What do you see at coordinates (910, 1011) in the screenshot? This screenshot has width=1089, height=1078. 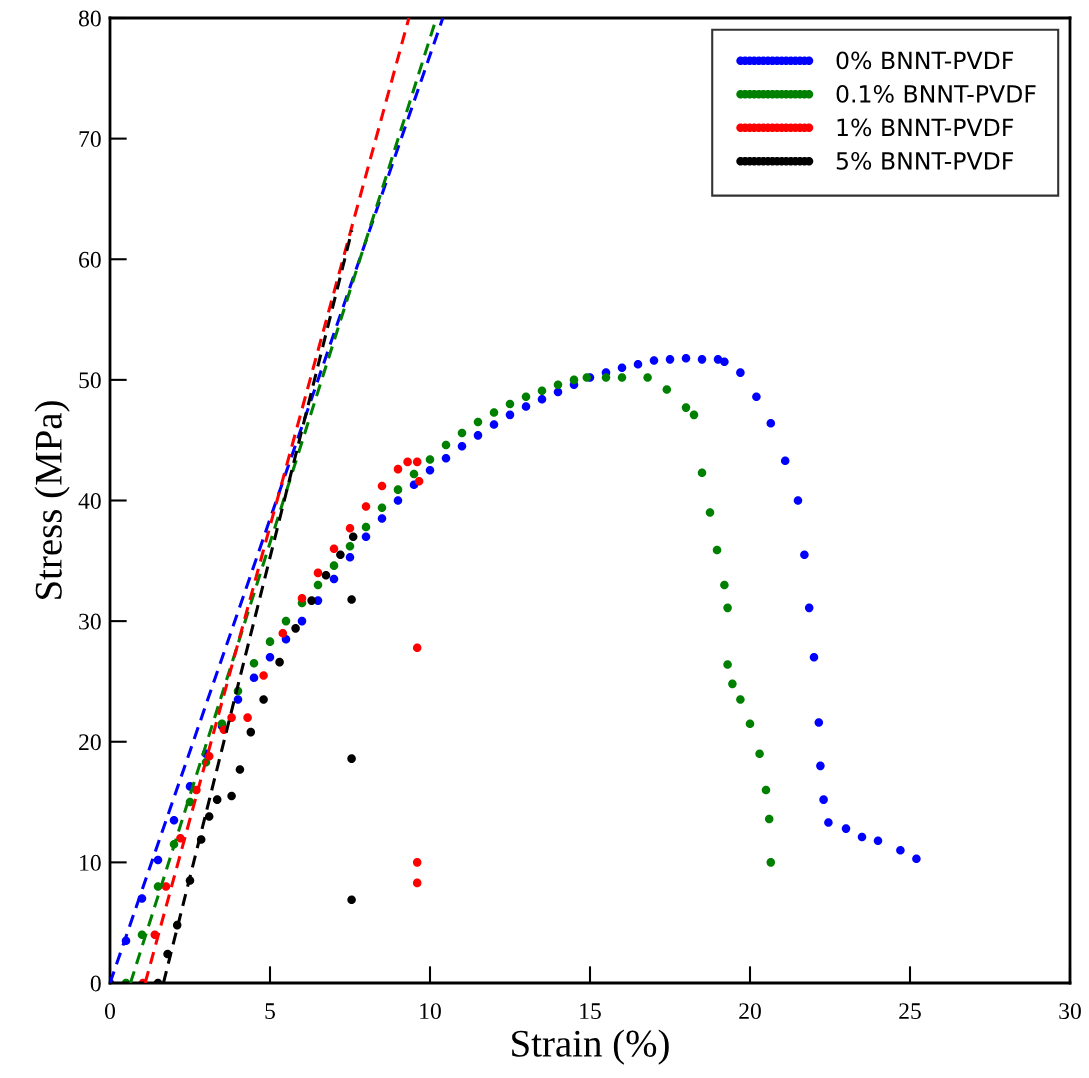 I see `x-tick-label: 25` at bounding box center [910, 1011].